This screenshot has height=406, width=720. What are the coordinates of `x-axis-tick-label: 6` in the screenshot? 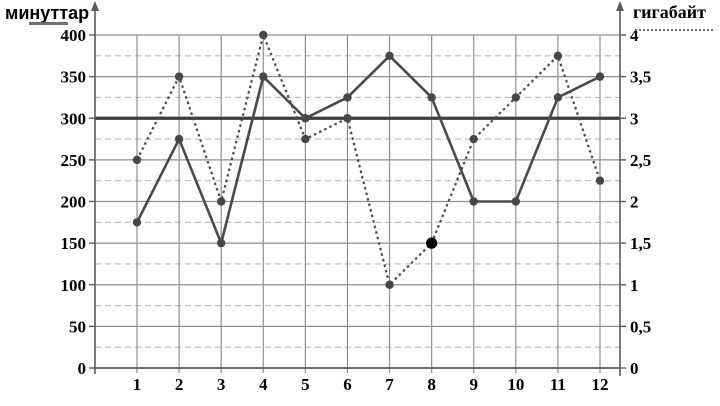 It's located at (347, 384).